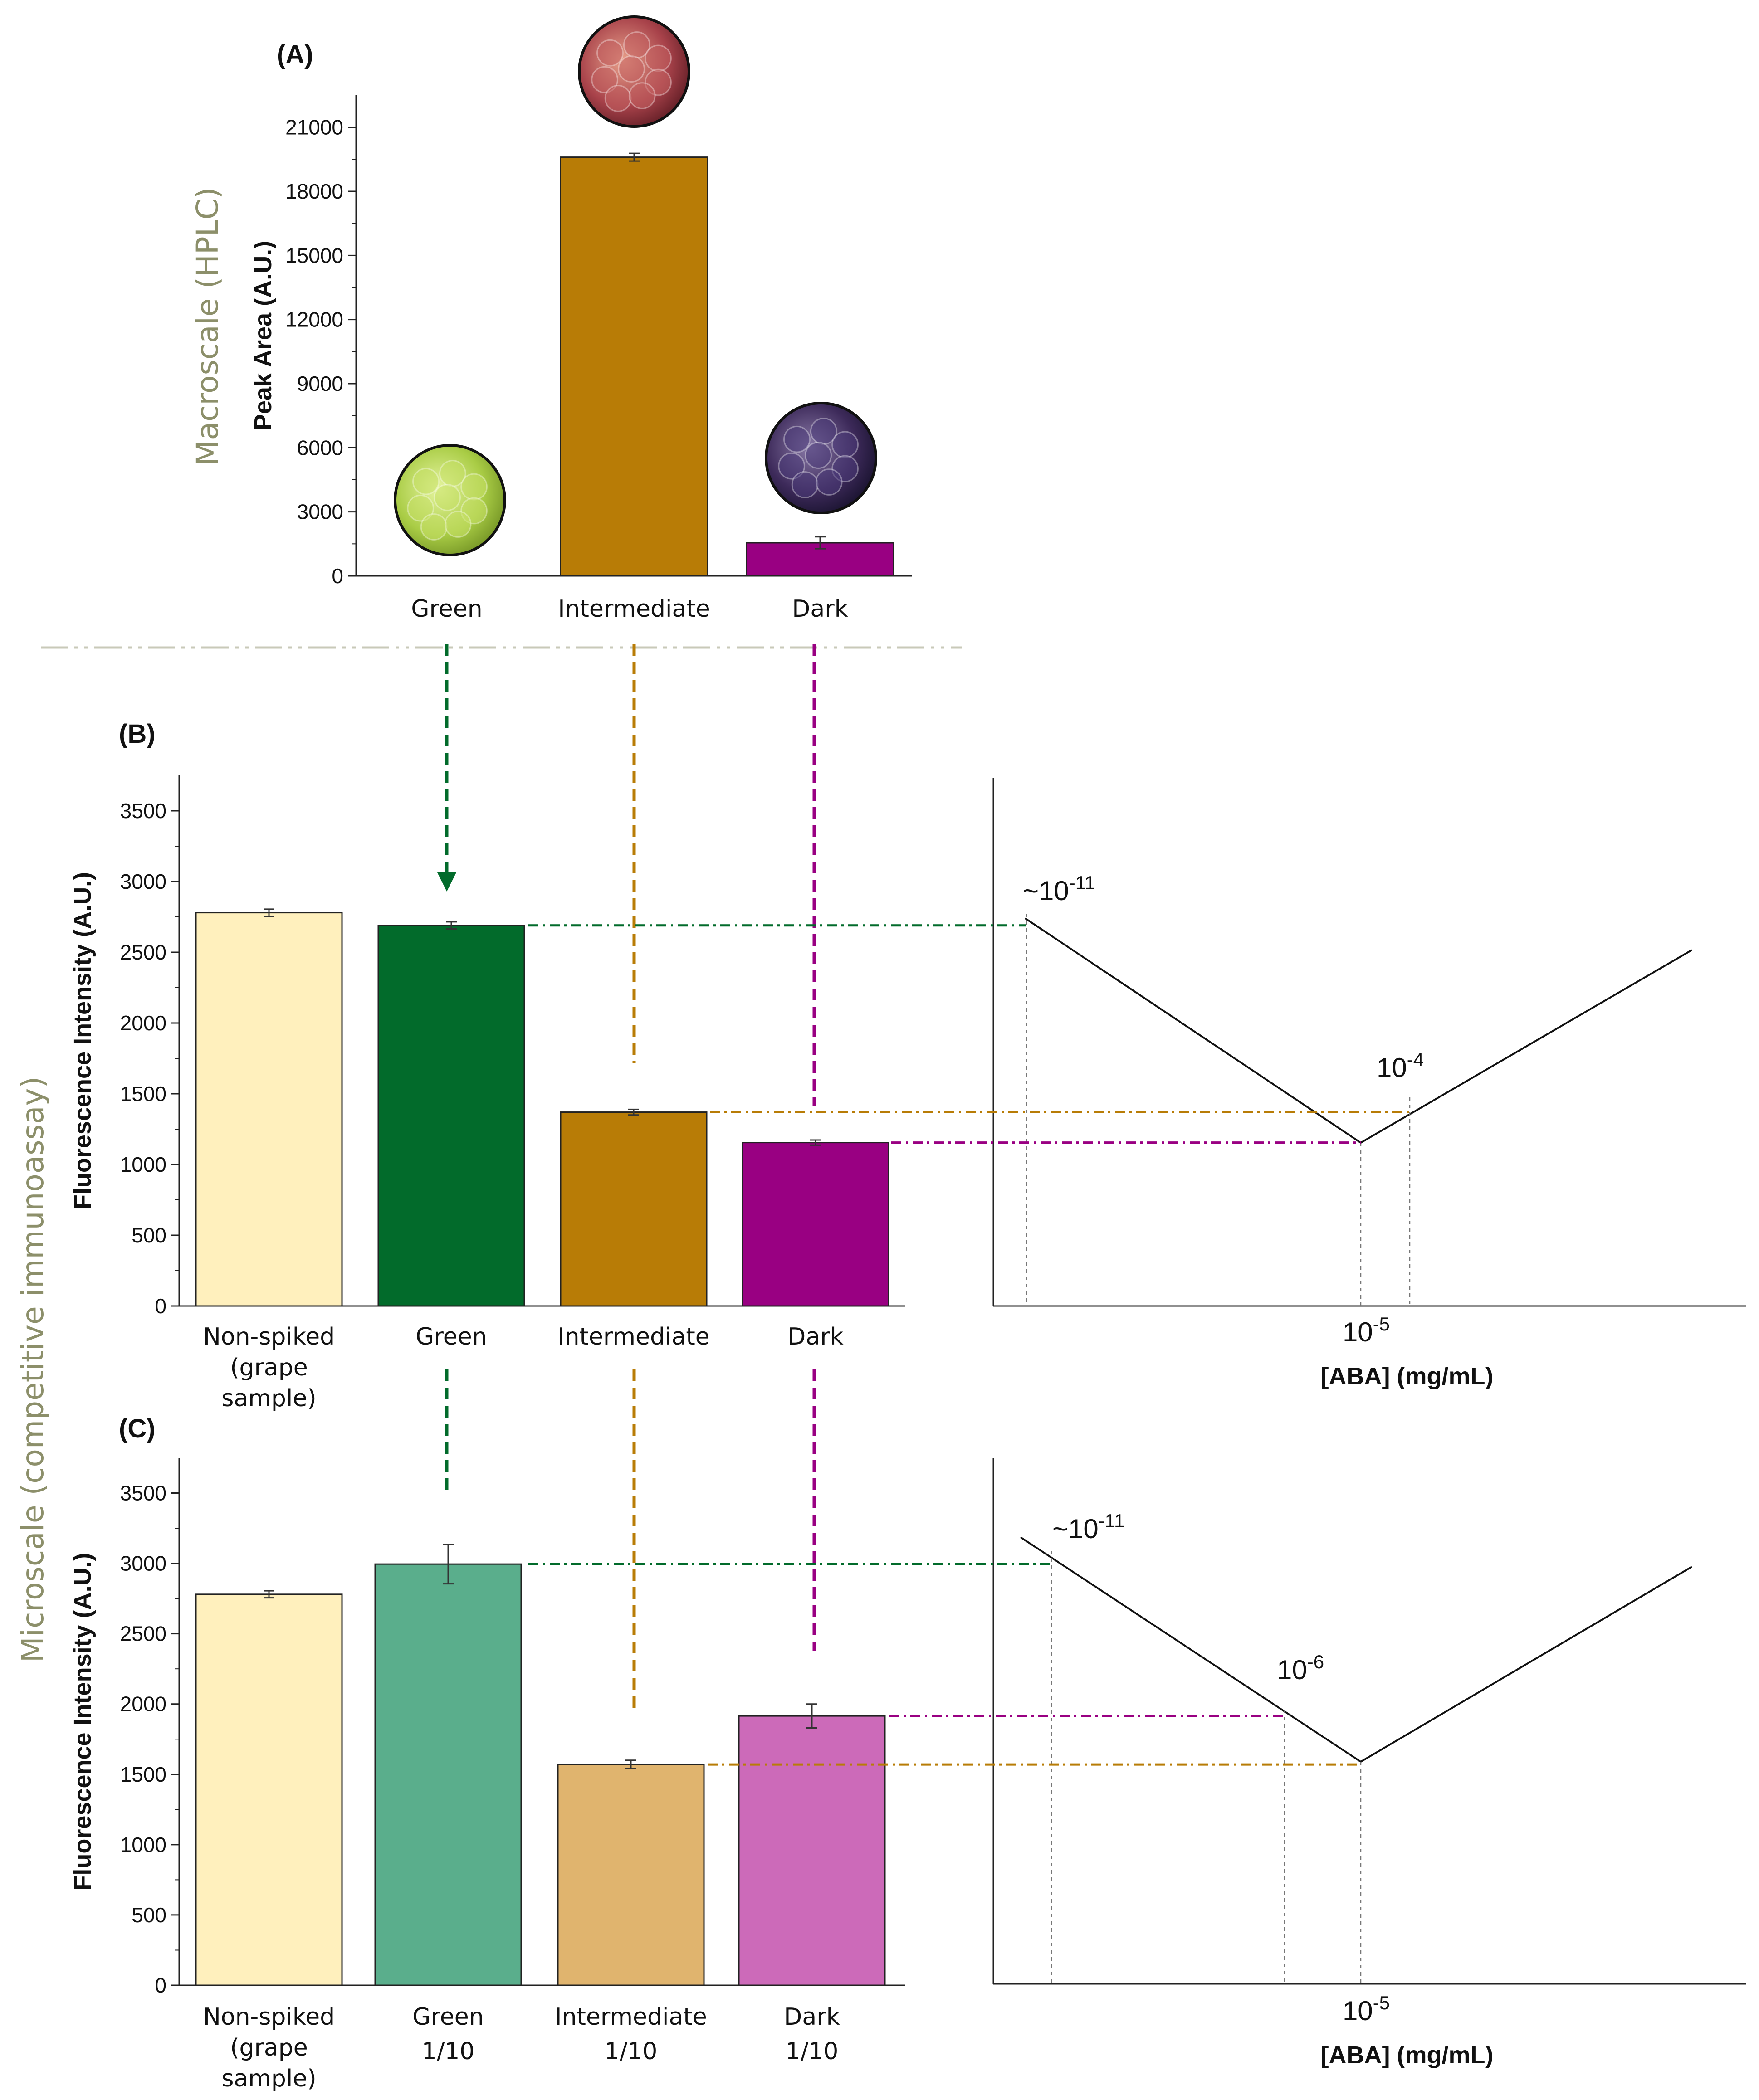 This screenshot has height=2100, width=1759. I want to click on y-tick-label: 18000, so click(314, 191).